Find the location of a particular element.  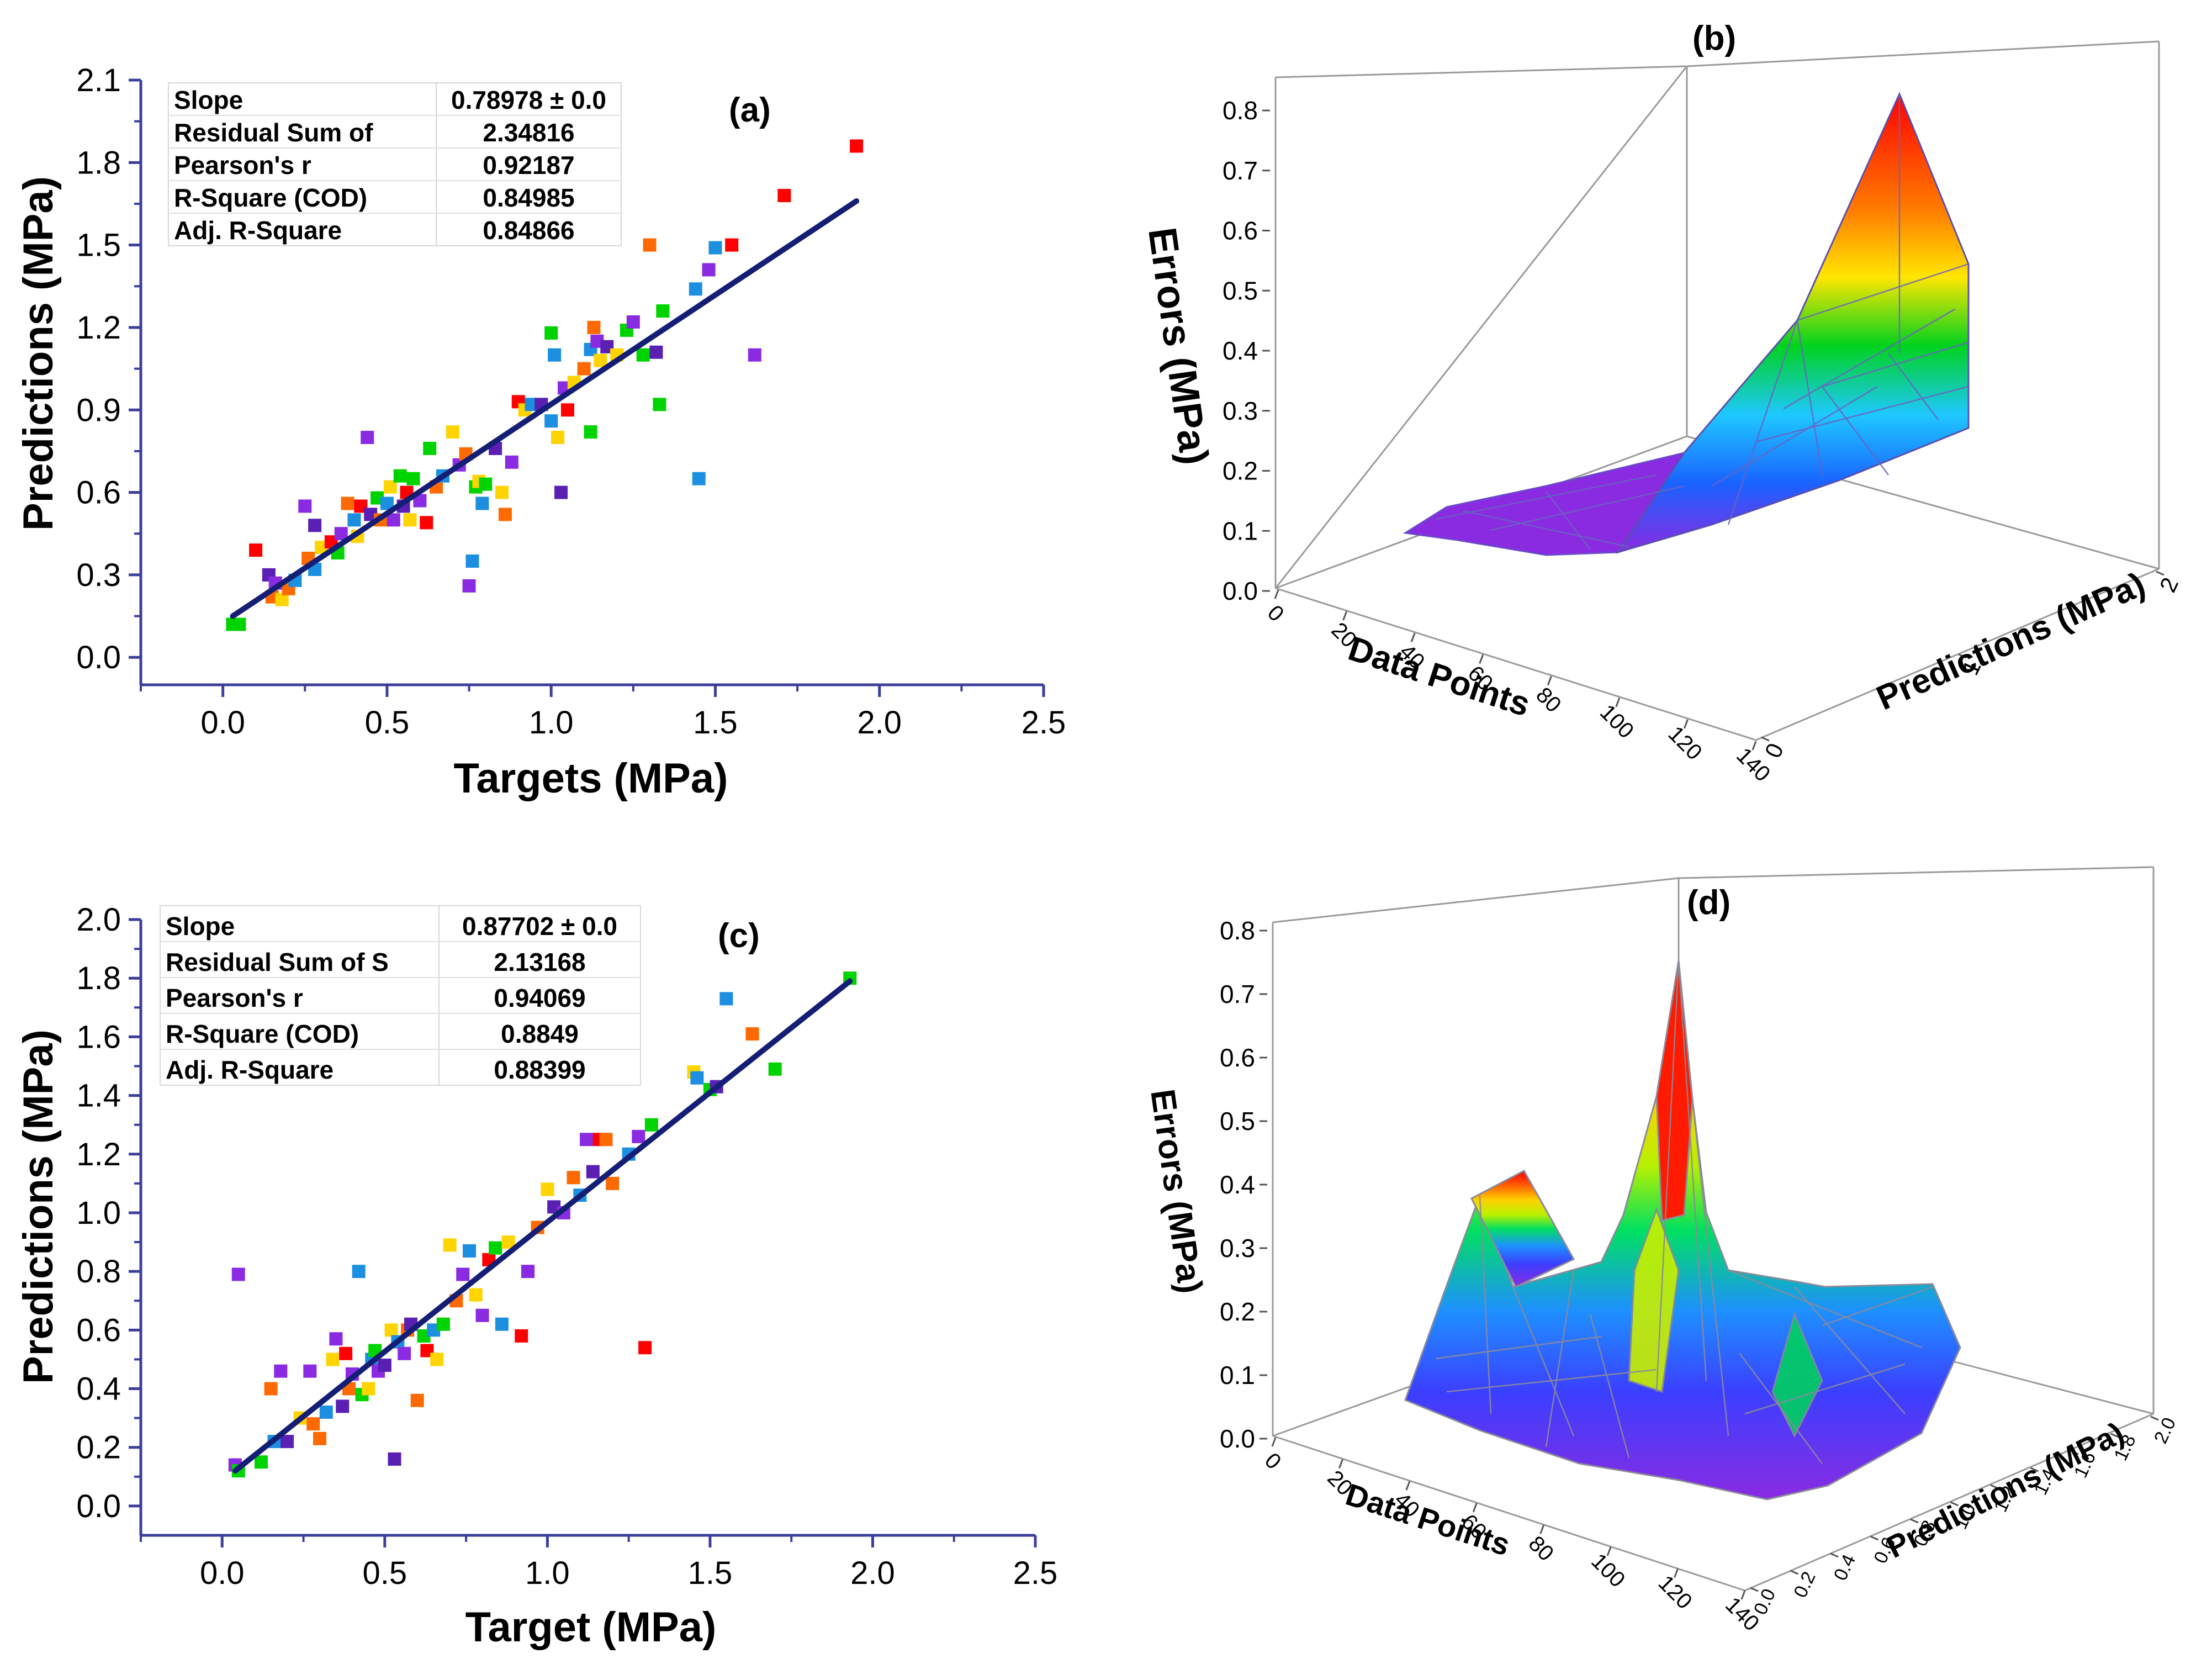

panel-d-z-tick-label: 0.8 is located at coordinates (1238, 931).